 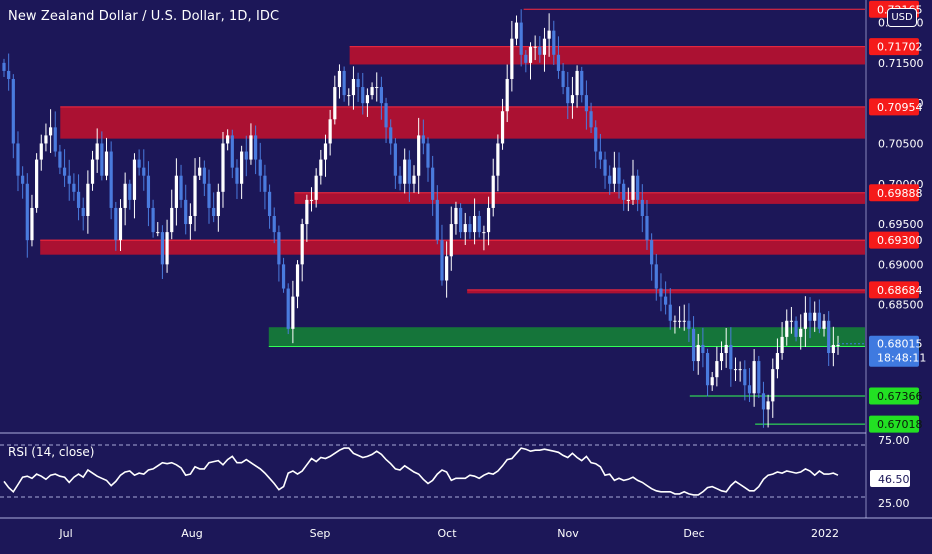 What do you see at coordinates (191, 533) in the screenshot?
I see `time-tick-label: Aug` at bounding box center [191, 533].